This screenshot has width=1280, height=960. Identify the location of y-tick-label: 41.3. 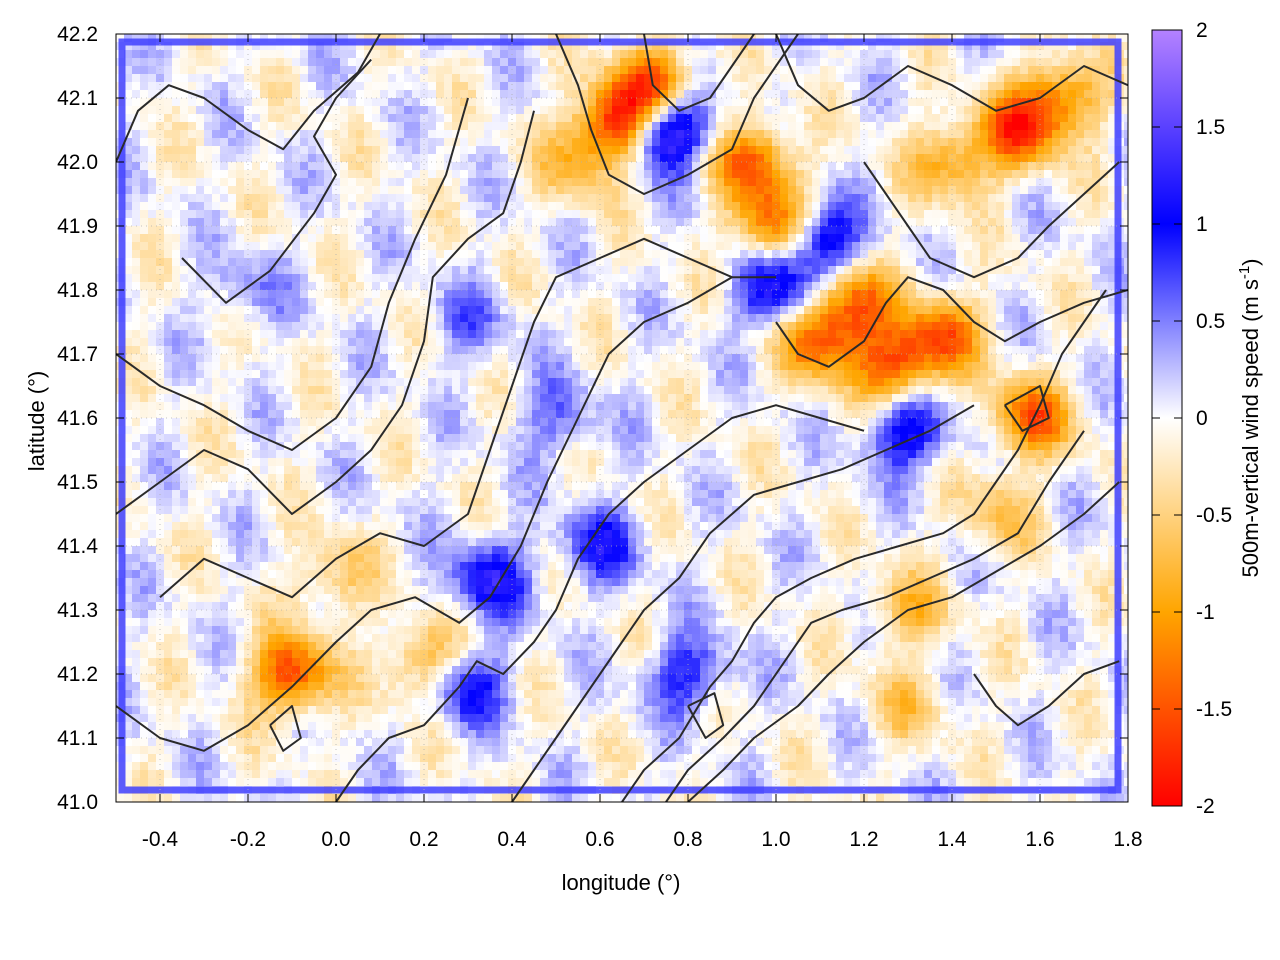
(77, 610).